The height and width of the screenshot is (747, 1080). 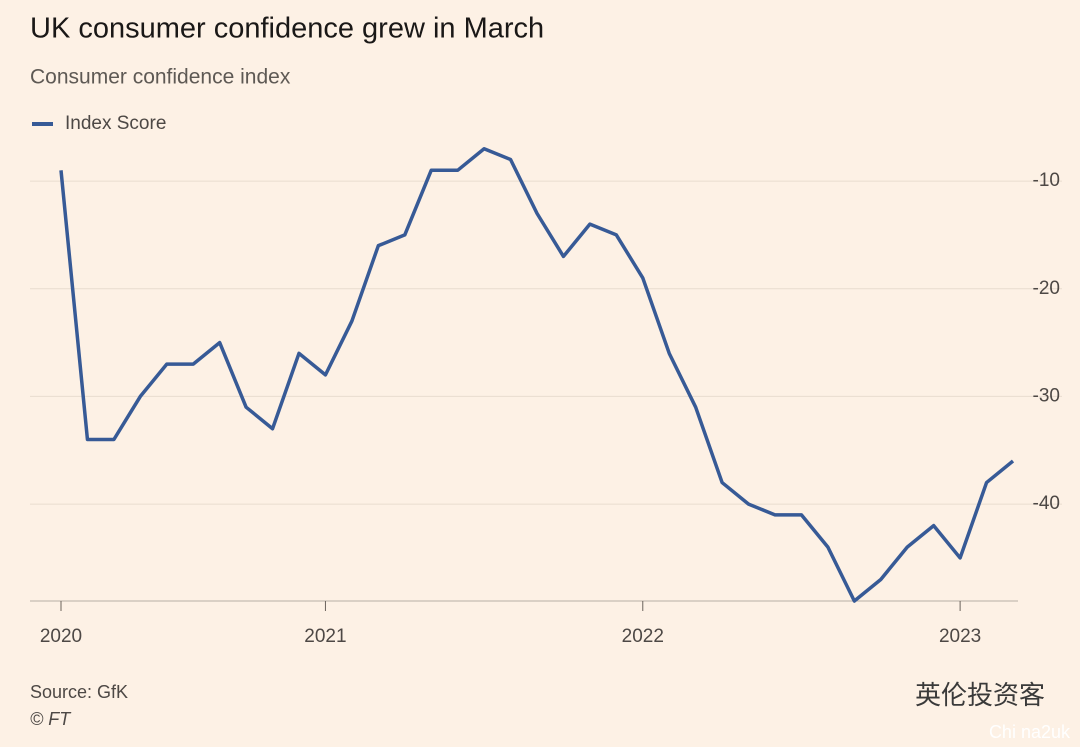 What do you see at coordinates (79, 692) in the screenshot?
I see `source: Source: GfK` at bounding box center [79, 692].